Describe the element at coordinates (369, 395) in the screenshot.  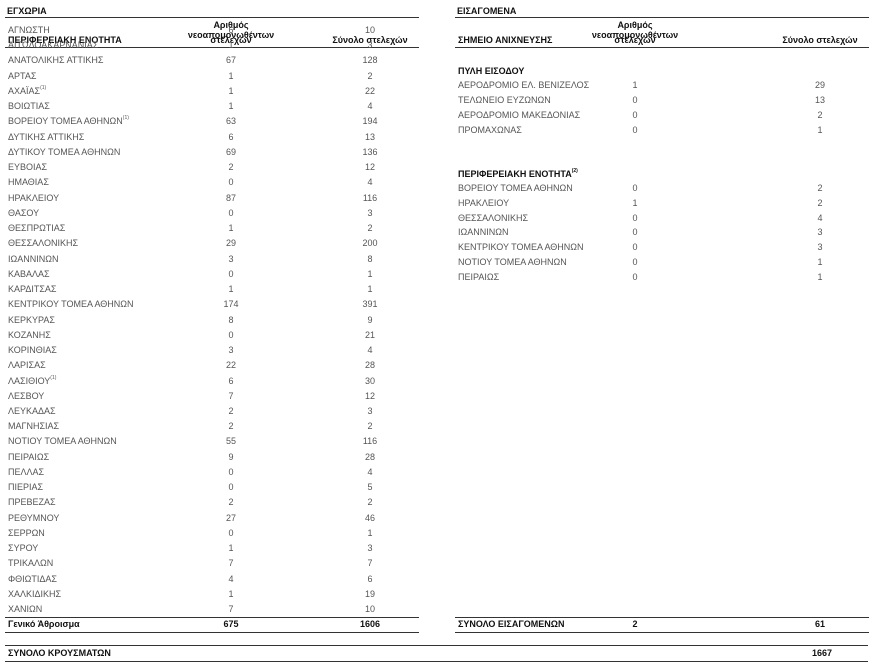
I see `total-isolates: 12` at that location.